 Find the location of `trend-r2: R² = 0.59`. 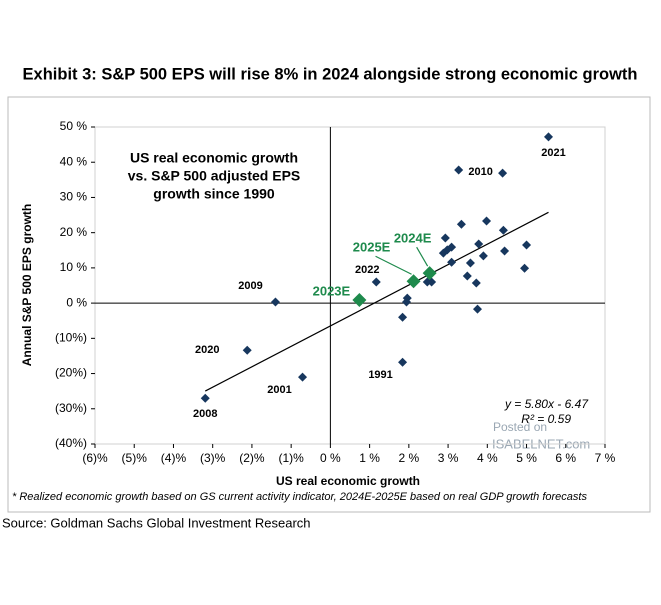

trend-r2: R² = 0.59 is located at coordinates (546, 419).